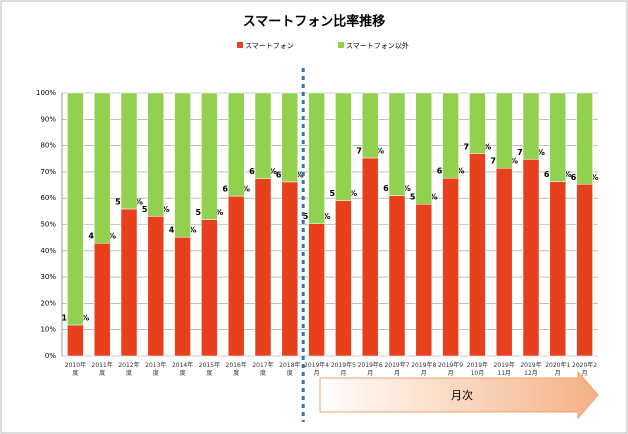 The height and width of the screenshot is (434, 628). What do you see at coordinates (48, 251) in the screenshot?
I see `y-tick-label: 40%` at bounding box center [48, 251].